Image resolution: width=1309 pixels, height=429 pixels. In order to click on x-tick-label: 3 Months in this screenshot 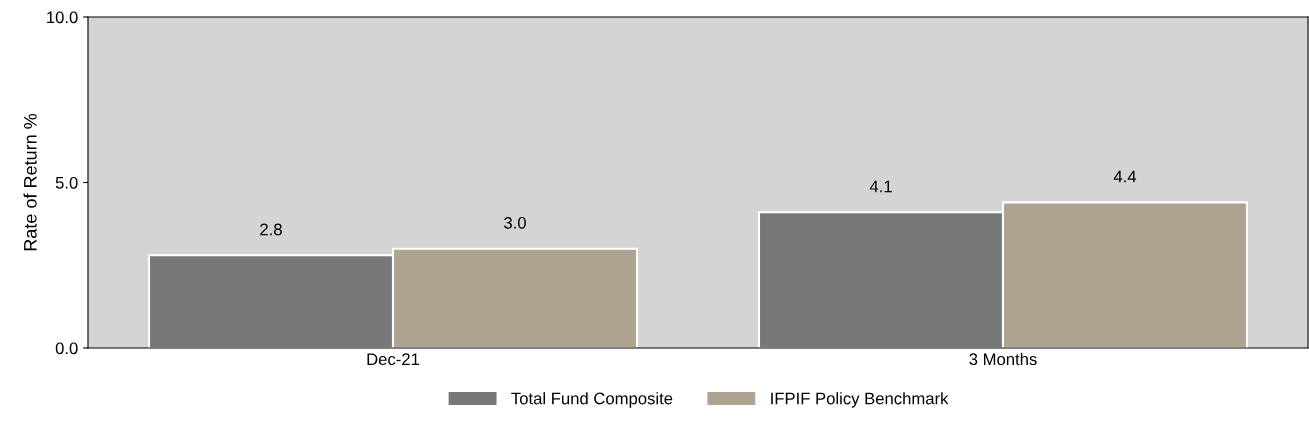, I will do `click(1003, 359)`.